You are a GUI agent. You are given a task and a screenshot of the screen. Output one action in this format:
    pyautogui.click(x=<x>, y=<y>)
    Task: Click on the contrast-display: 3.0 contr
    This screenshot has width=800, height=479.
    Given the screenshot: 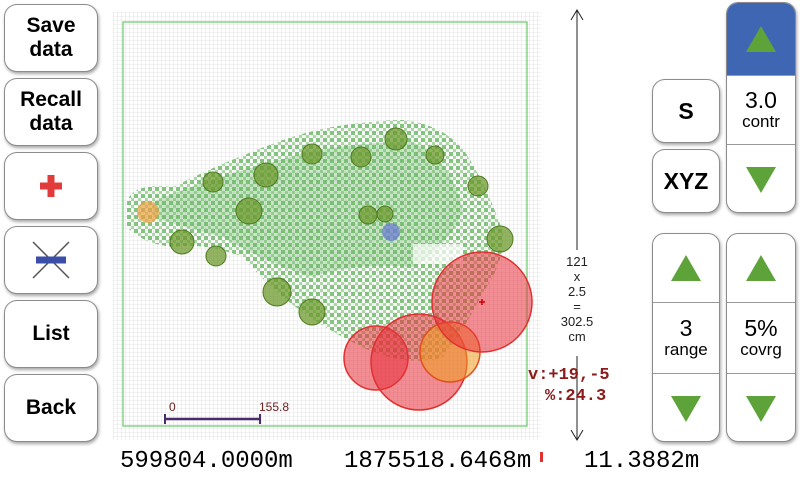 What is the action you would take?
    pyautogui.click(x=761, y=110)
    